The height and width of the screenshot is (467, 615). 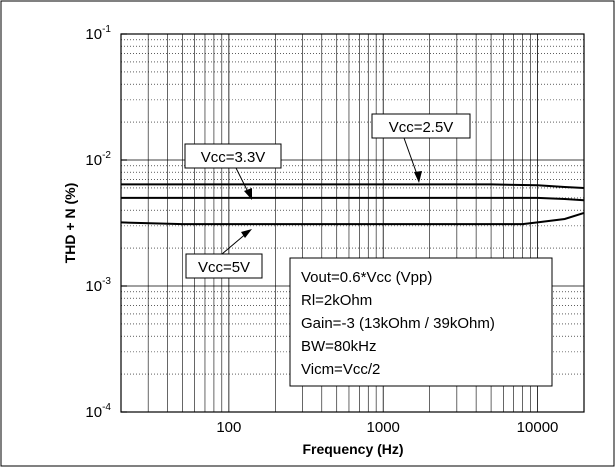 I want to click on y-tick-label: 10⁻¹, so click(x=98, y=33).